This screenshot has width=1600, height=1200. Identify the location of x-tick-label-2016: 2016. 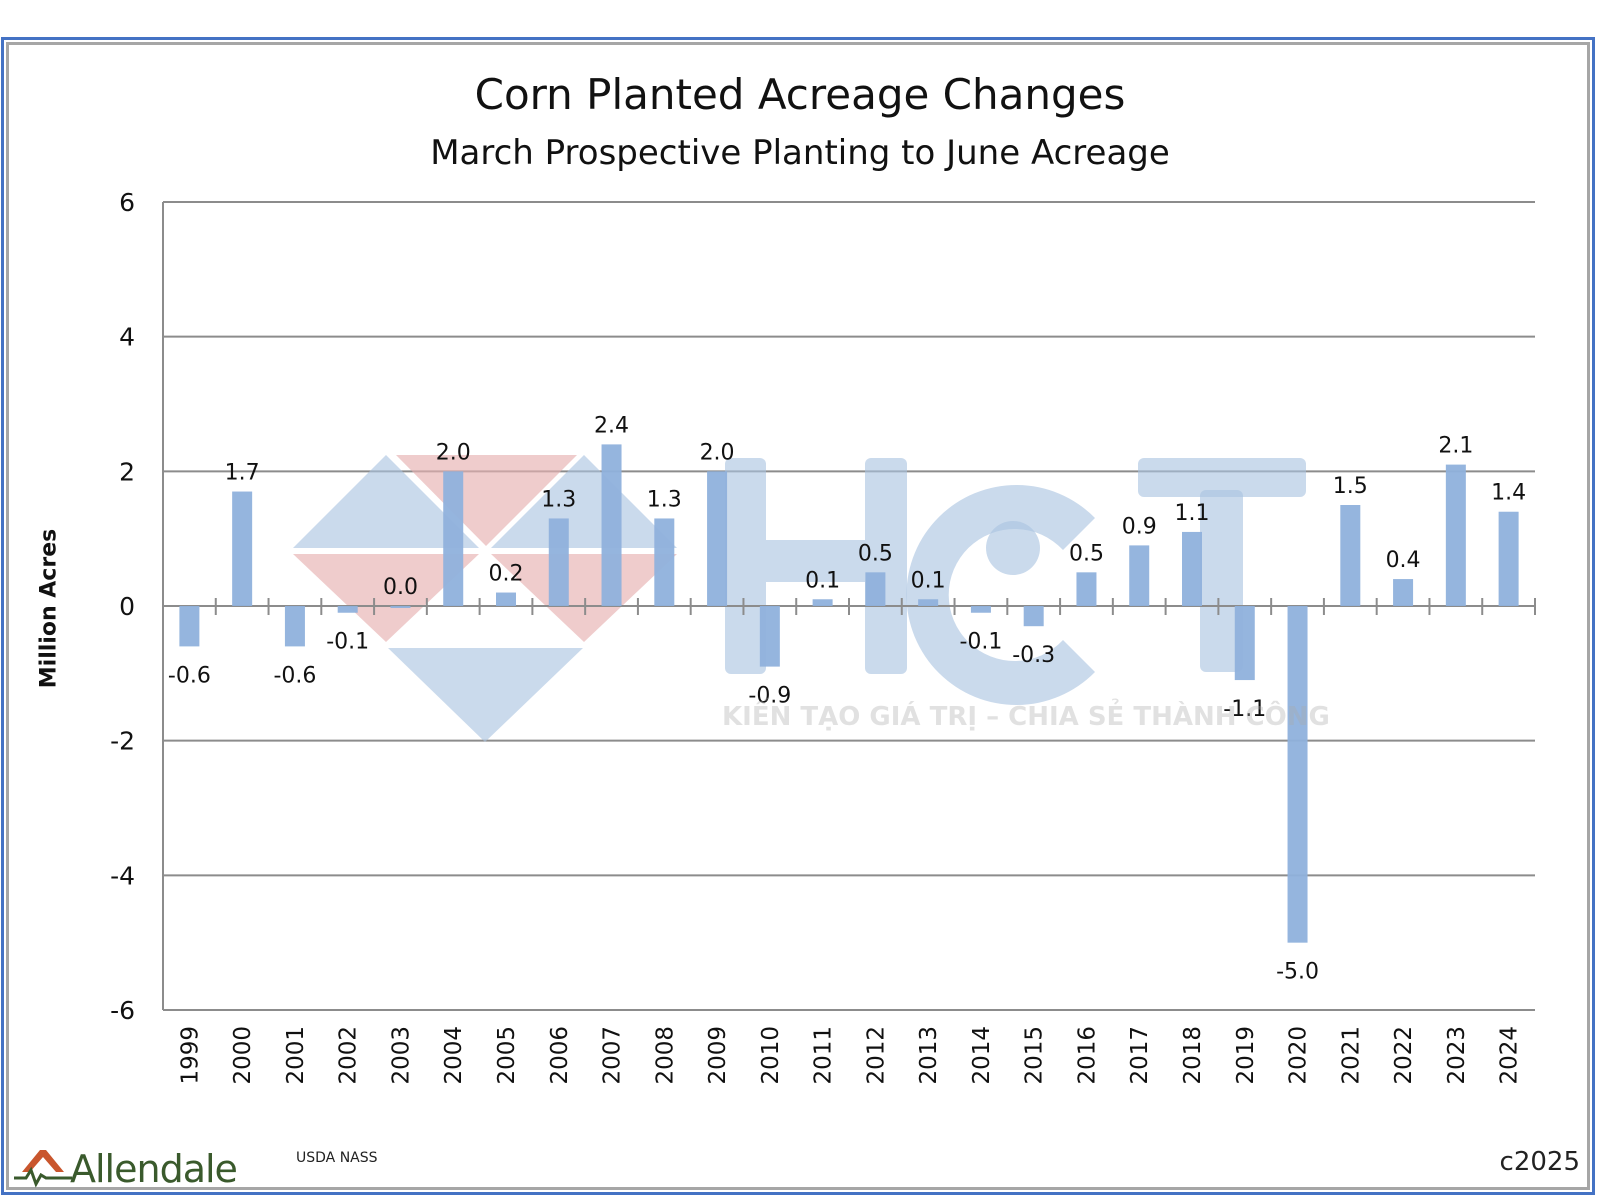
(1087, 1055).